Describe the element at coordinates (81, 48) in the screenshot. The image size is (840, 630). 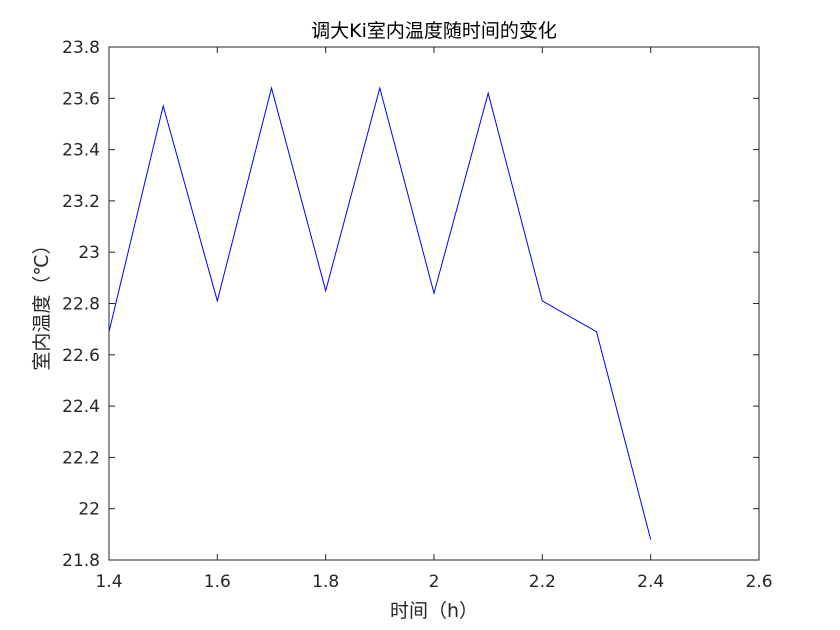
I see `y-tick-label: 23.8` at that location.